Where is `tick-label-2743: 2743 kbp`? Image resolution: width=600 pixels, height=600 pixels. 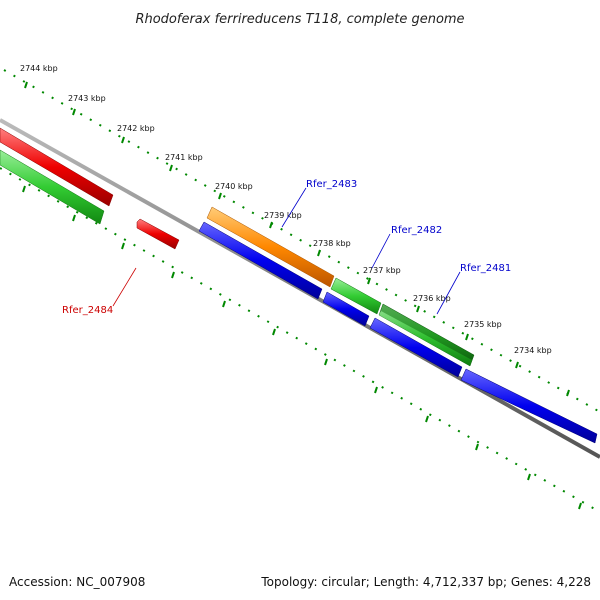 tick-label-2743: 2743 kbp is located at coordinates (87, 98).